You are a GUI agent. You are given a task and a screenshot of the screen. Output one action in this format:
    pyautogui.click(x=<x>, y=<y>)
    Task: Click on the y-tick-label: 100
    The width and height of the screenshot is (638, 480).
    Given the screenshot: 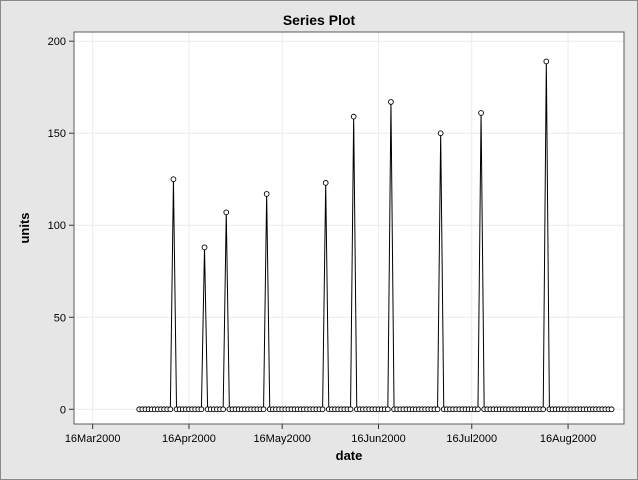 What is the action you would take?
    pyautogui.click(x=57, y=226)
    